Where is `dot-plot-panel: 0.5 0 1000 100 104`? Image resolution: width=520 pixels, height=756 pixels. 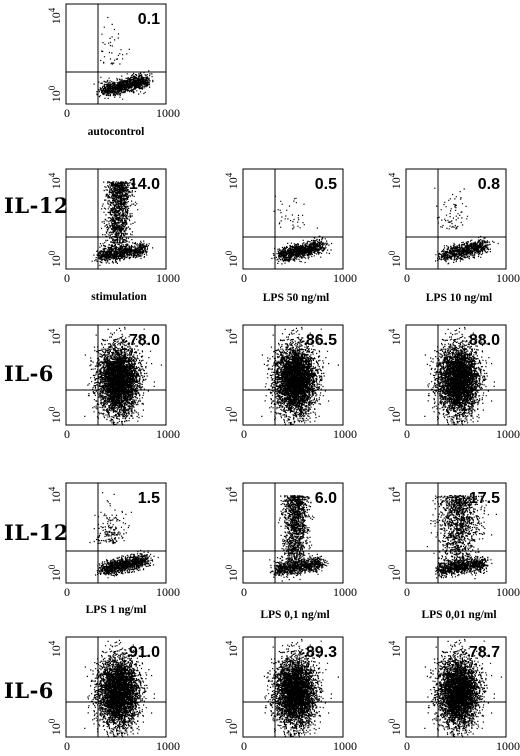
dot-plot-panel: 0.5 0 1000 100 104 is located at coordinates (290, 226).